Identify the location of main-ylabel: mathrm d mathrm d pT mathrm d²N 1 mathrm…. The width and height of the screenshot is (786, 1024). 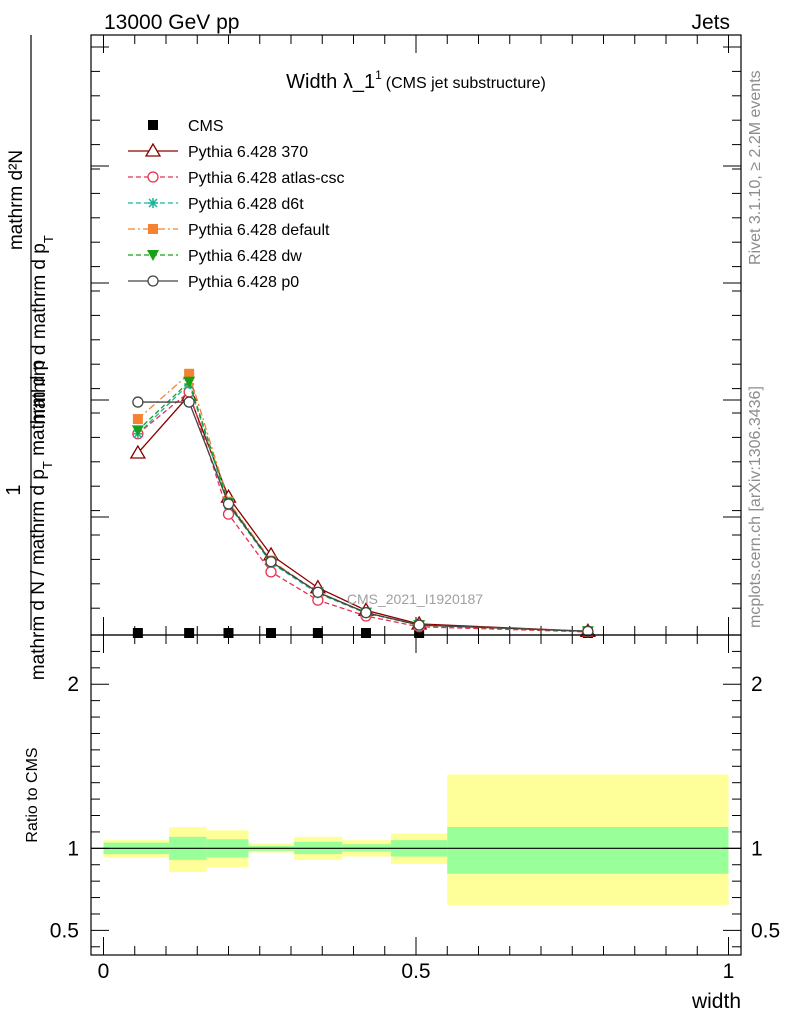
(29, 357).